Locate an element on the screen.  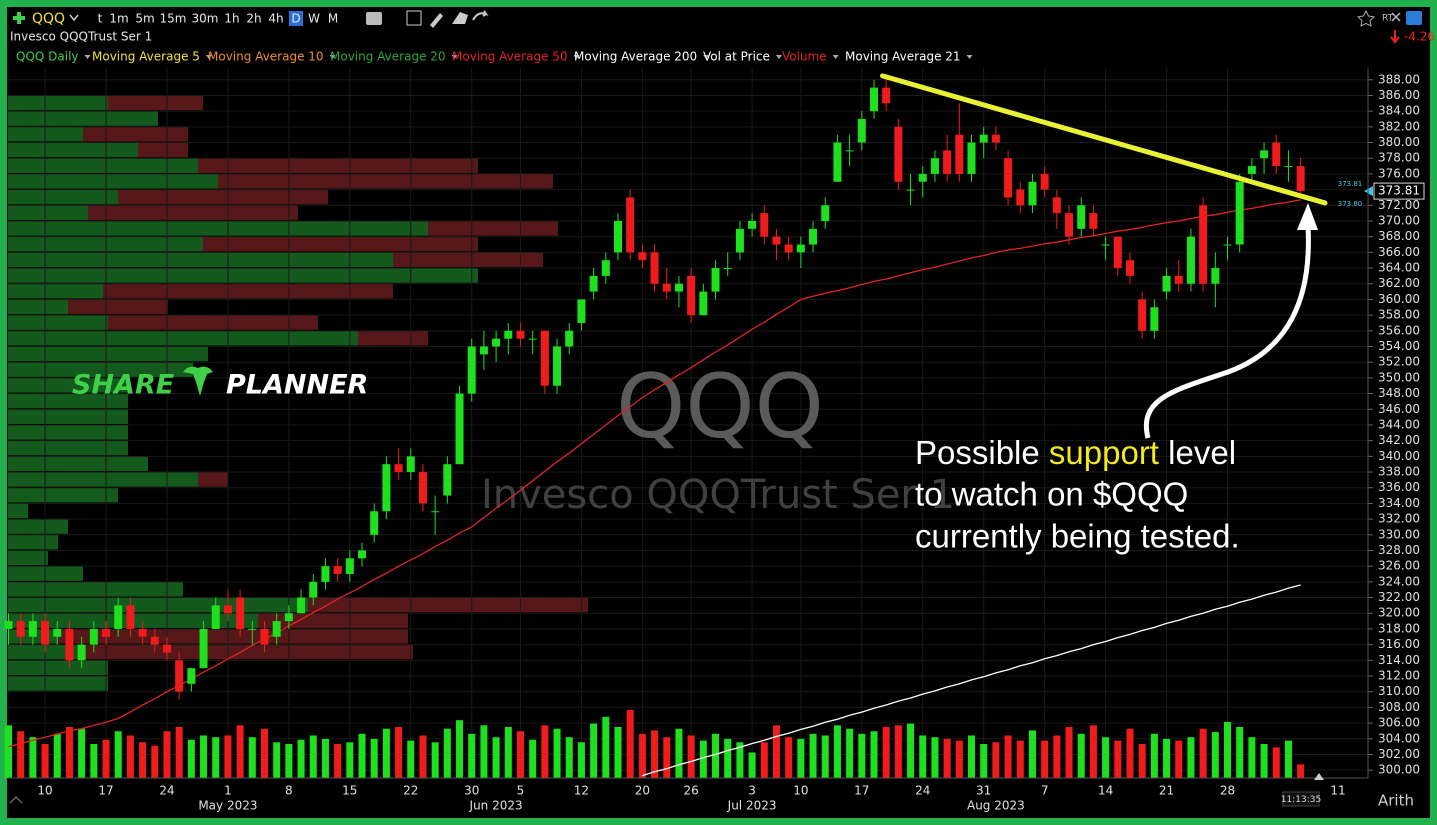
timeframe: 1m is located at coordinates (118, 19).